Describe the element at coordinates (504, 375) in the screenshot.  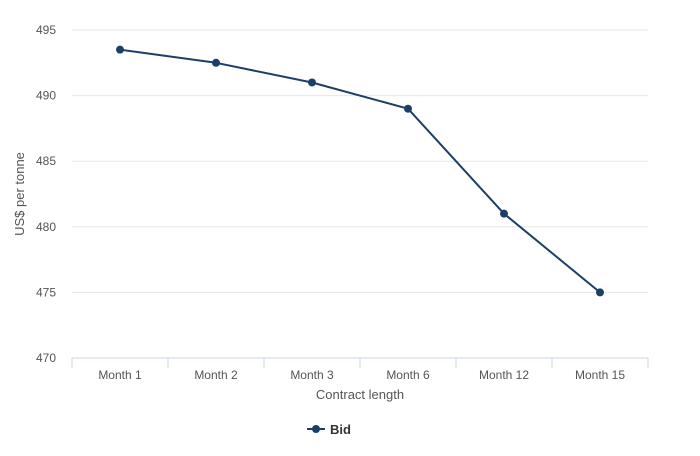
I see `x-tick-label: Month 12` at that location.